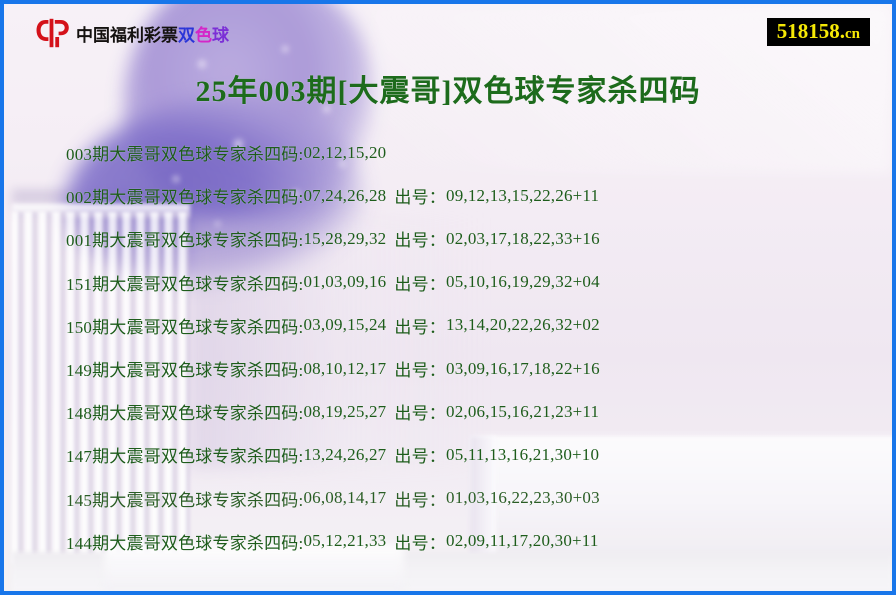 The height and width of the screenshot is (595, 896). Describe the element at coordinates (185, 155) in the screenshot. I see `row-prefix: 003期大震哥双色球专家杀四码:` at that location.